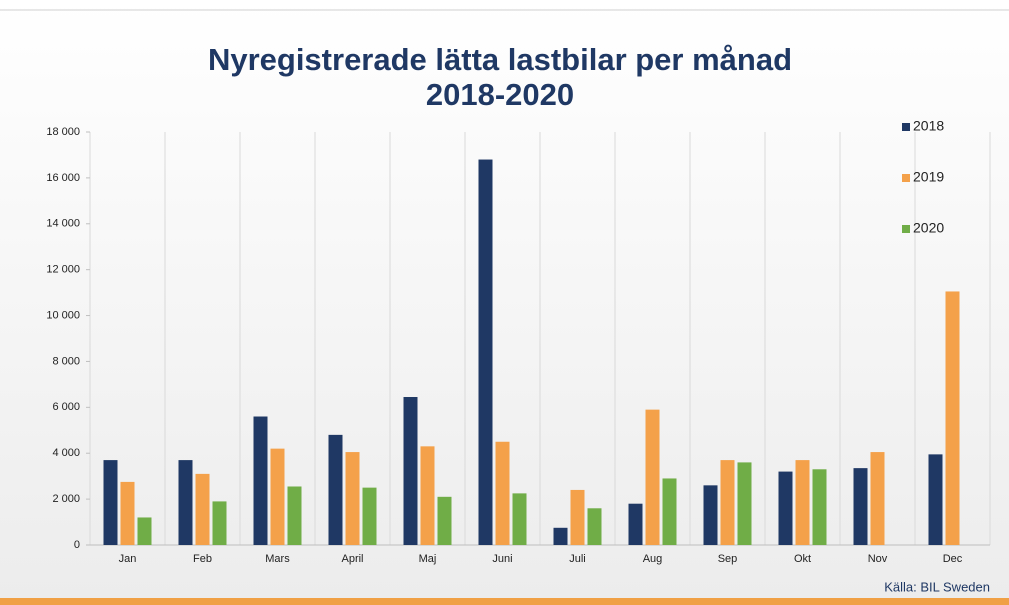 The height and width of the screenshot is (605, 1009). What do you see at coordinates (428, 559) in the screenshot?
I see `x-tick-label: Maj` at bounding box center [428, 559].